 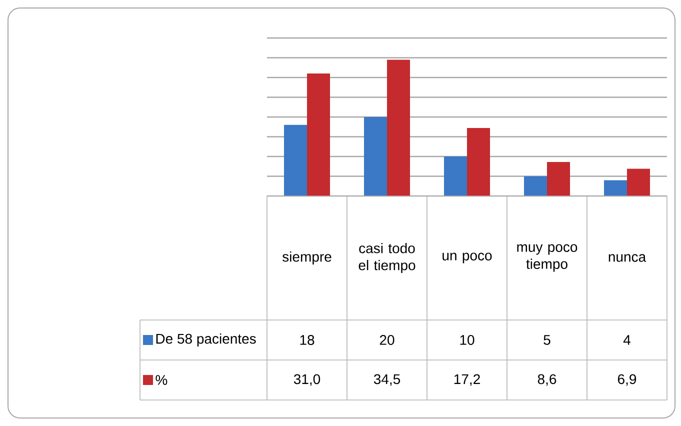 I want to click on x-tick-label: siempre, so click(x=307, y=258).